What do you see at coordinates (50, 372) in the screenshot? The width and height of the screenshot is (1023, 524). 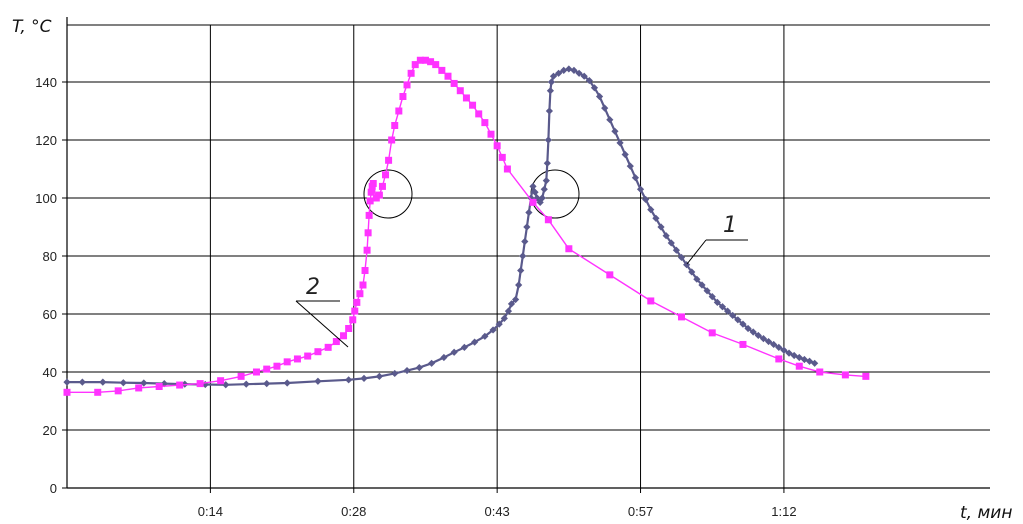 I see `y-tick-label-40: 40` at bounding box center [50, 372].